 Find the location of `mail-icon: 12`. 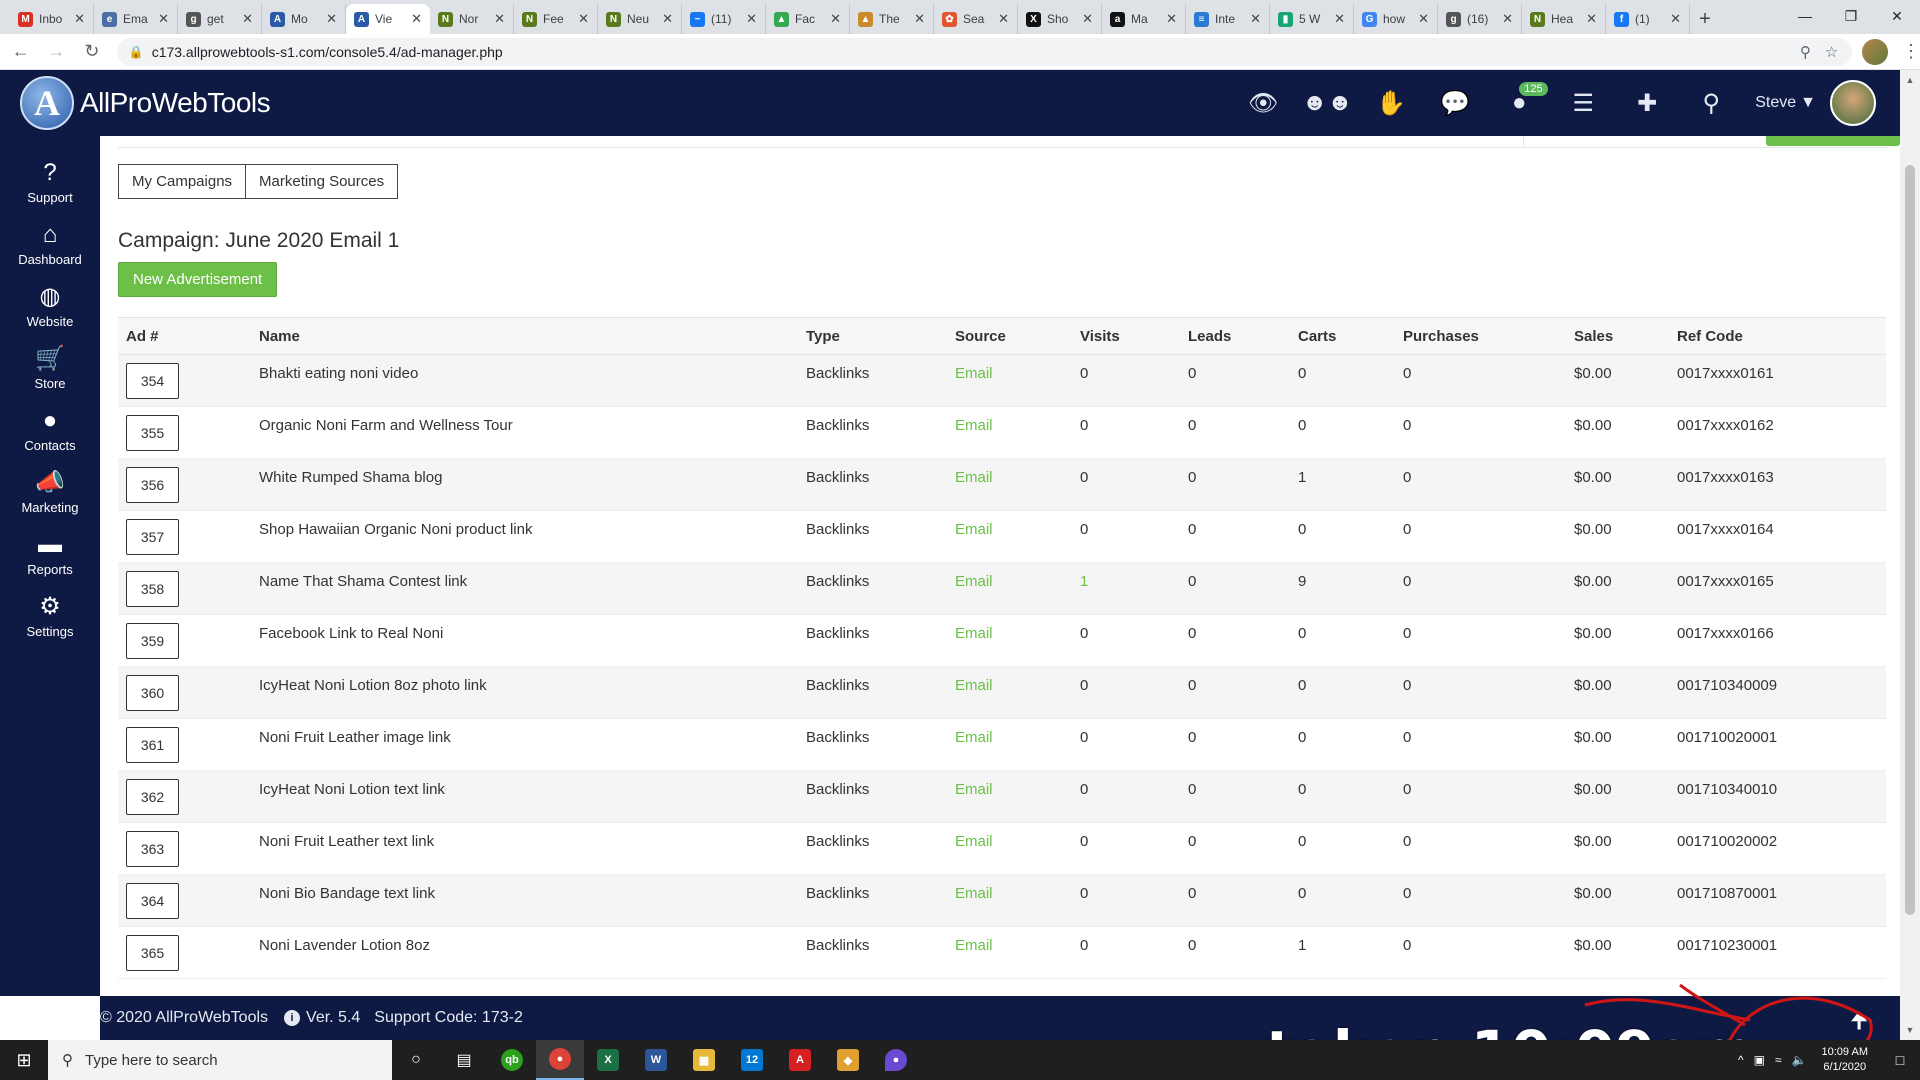

mail-icon: 12 is located at coordinates (752, 1060).